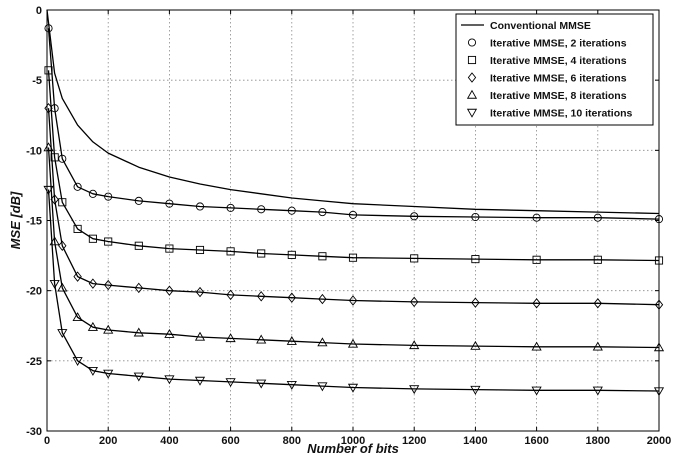 The height and width of the screenshot is (466, 684). I want to click on y-tick-label: -30, so click(34, 432).